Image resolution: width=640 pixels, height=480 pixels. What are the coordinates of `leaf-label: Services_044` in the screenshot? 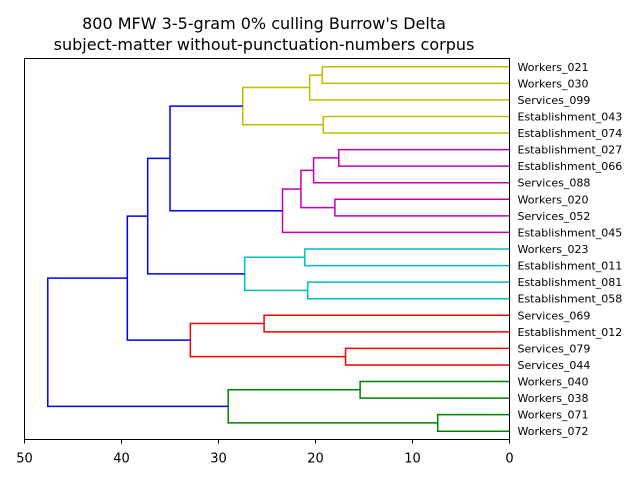 It's located at (554, 365).